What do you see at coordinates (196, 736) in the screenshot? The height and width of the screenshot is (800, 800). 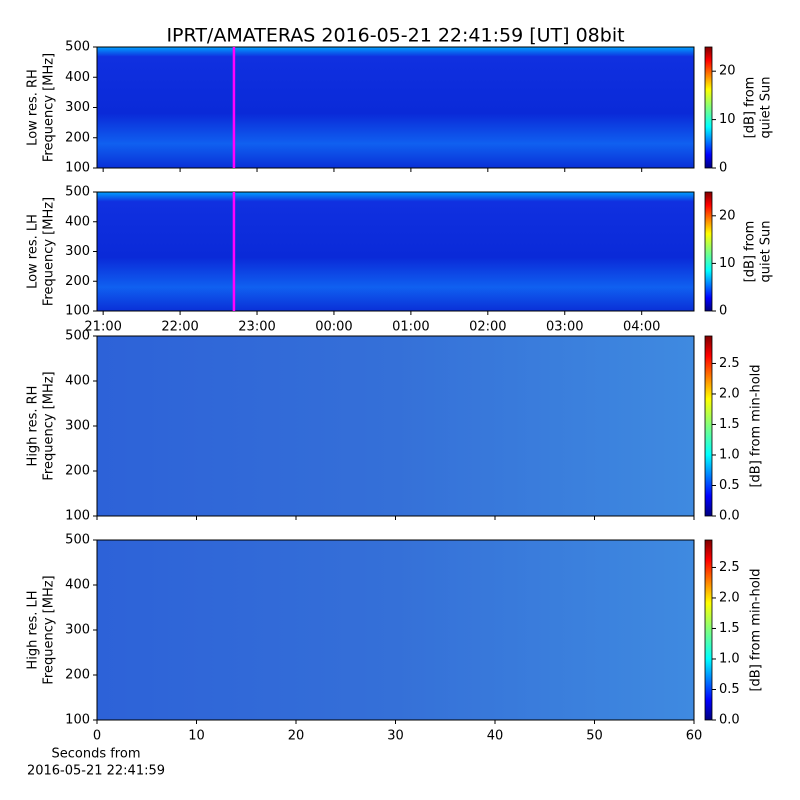 I see `x-tick-label: 10` at bounding box center [196, 736].